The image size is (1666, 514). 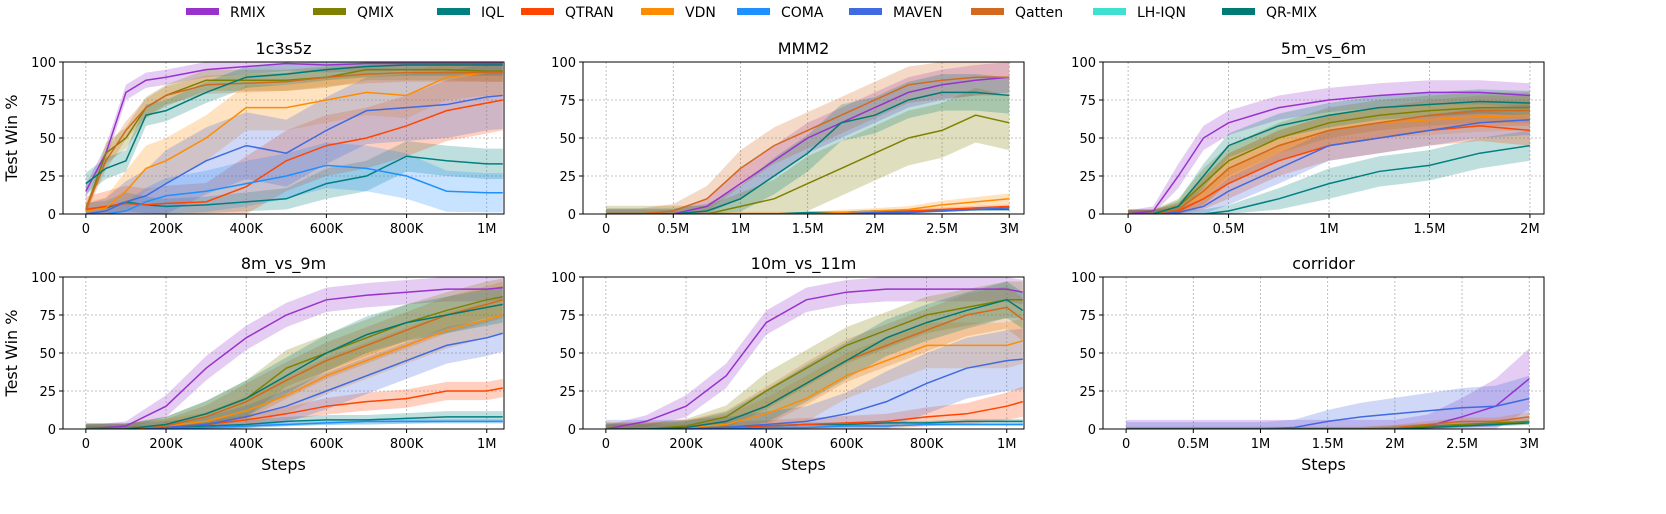 What do you see at coordinates (918, 13) in the screenshot?
I see `legend-label: MAVEN` at bounding box center [918, 13].